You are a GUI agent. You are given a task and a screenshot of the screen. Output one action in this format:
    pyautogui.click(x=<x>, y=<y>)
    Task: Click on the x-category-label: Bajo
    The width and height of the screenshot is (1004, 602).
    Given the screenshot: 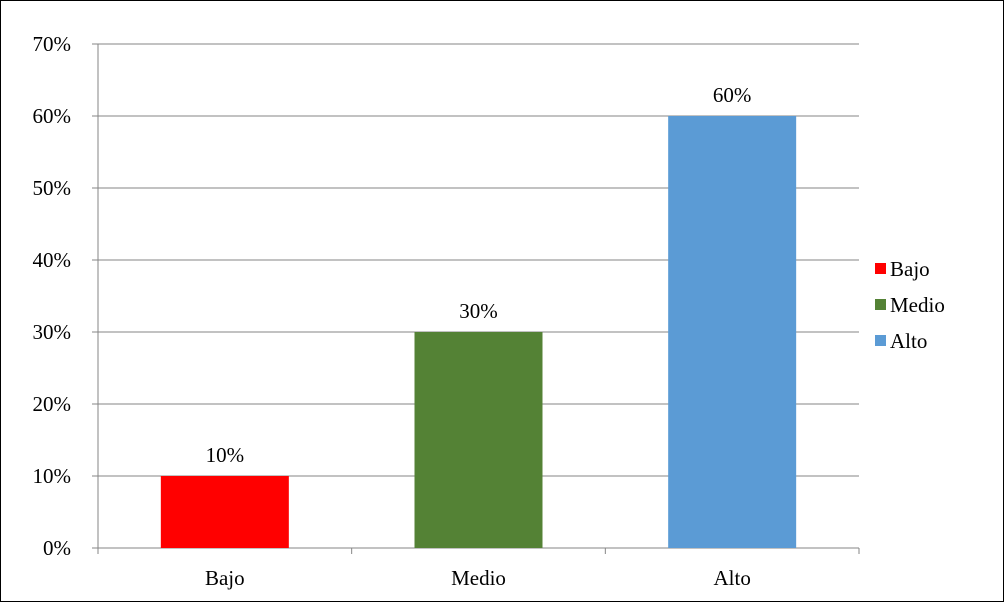 What is the action you would take?
    pyautogui.click(x=225, y=578)
    